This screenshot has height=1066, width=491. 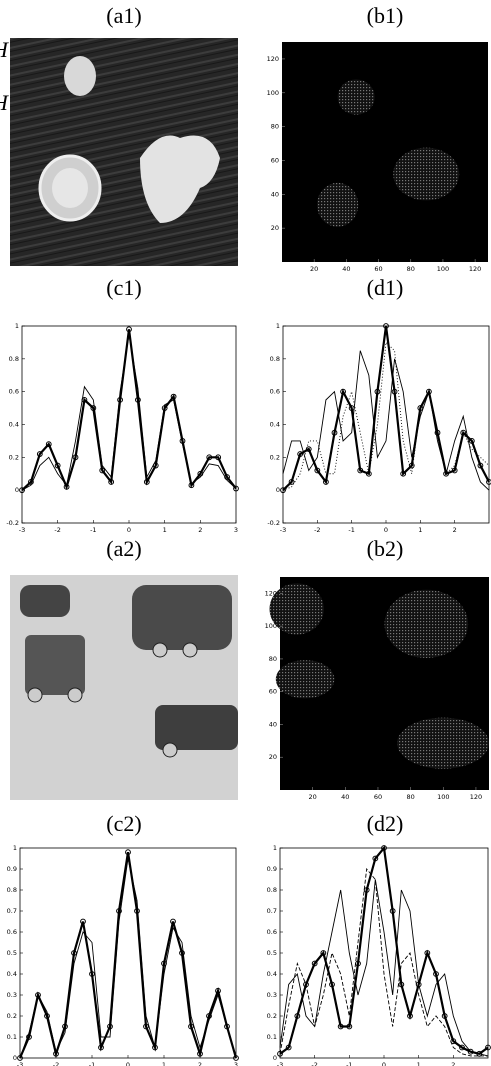 I want to click on y-tick-label: 120, so click(x=273, y=59).